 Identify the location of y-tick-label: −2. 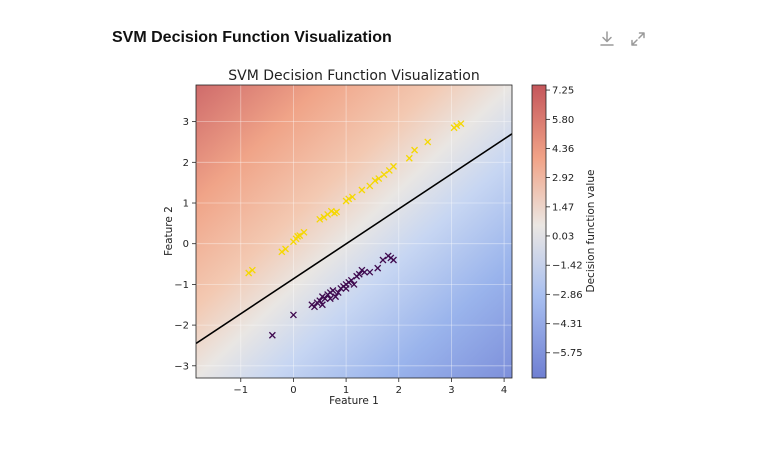
(181, 326).